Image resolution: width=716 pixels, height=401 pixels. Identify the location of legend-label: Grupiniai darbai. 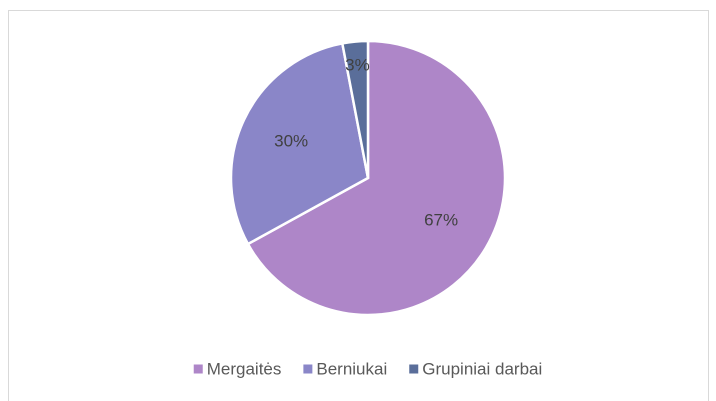
(482, 368).